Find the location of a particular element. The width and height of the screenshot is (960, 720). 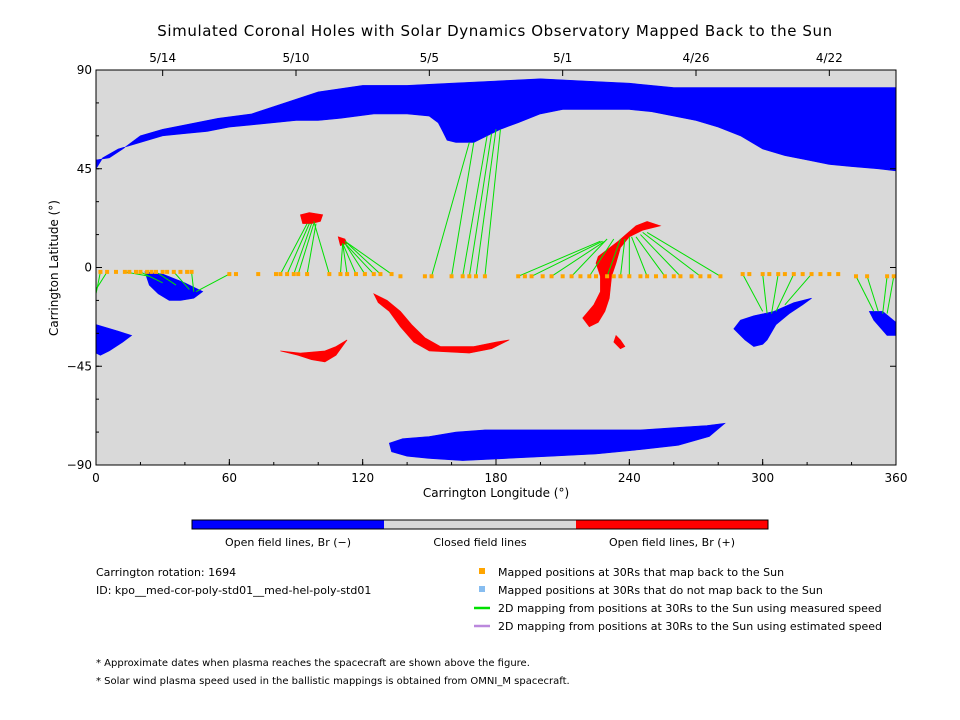

colorbar-label: Open field lines, Br (−) is located at coordinates (288, 542).